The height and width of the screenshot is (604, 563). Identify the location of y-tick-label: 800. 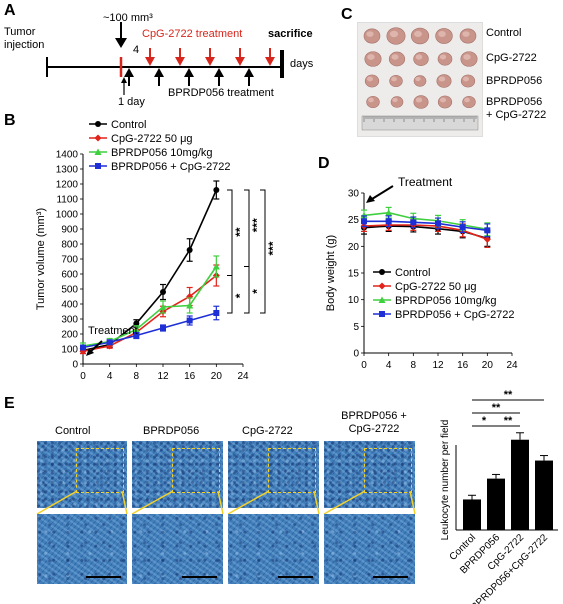
(69, 245).